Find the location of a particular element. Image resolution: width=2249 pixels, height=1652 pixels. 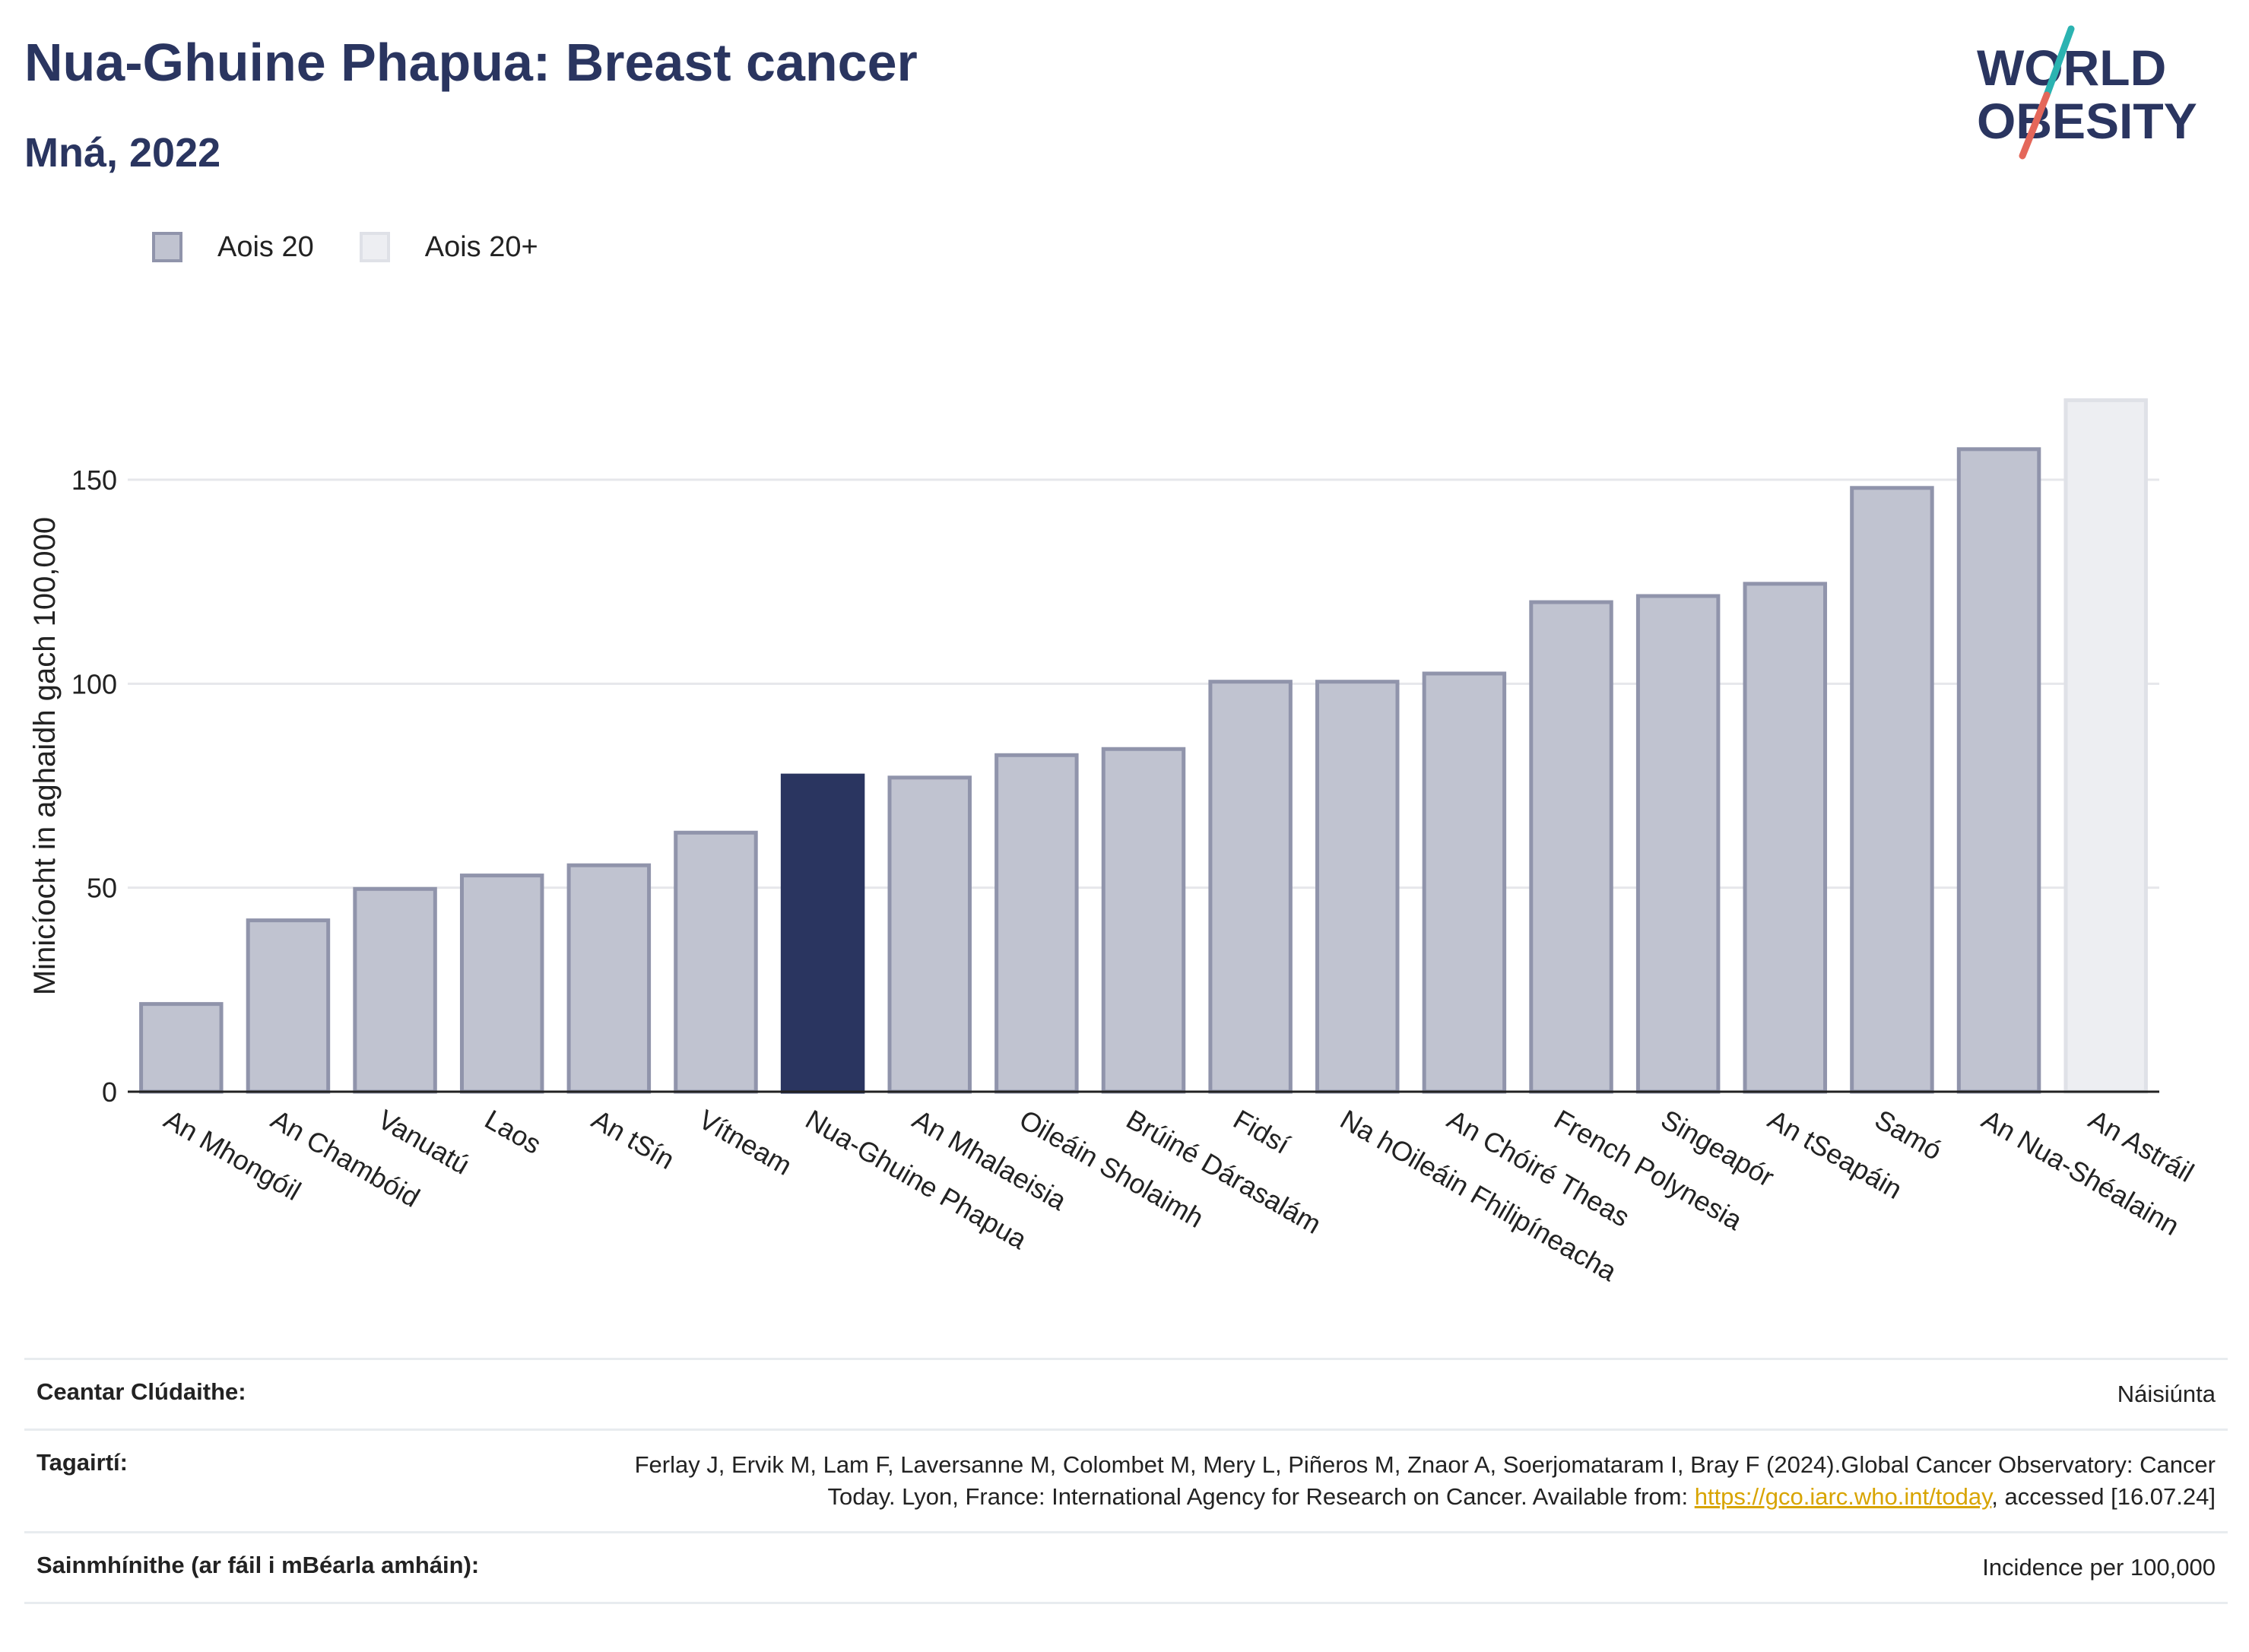

definitions-value: Incidence per 100,000 is located at coordinates (2099, 1568).